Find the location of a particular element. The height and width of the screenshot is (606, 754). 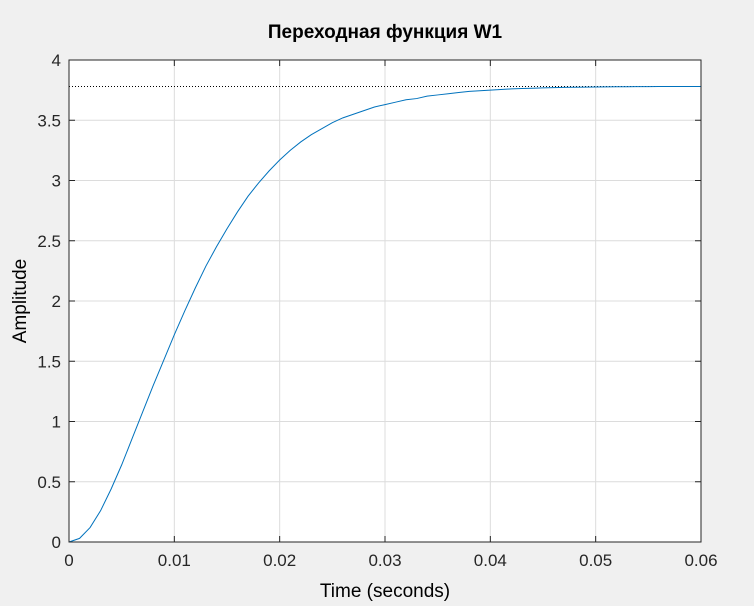

chart-title: Переходная функция W1 is located at coordinates (385, 32).